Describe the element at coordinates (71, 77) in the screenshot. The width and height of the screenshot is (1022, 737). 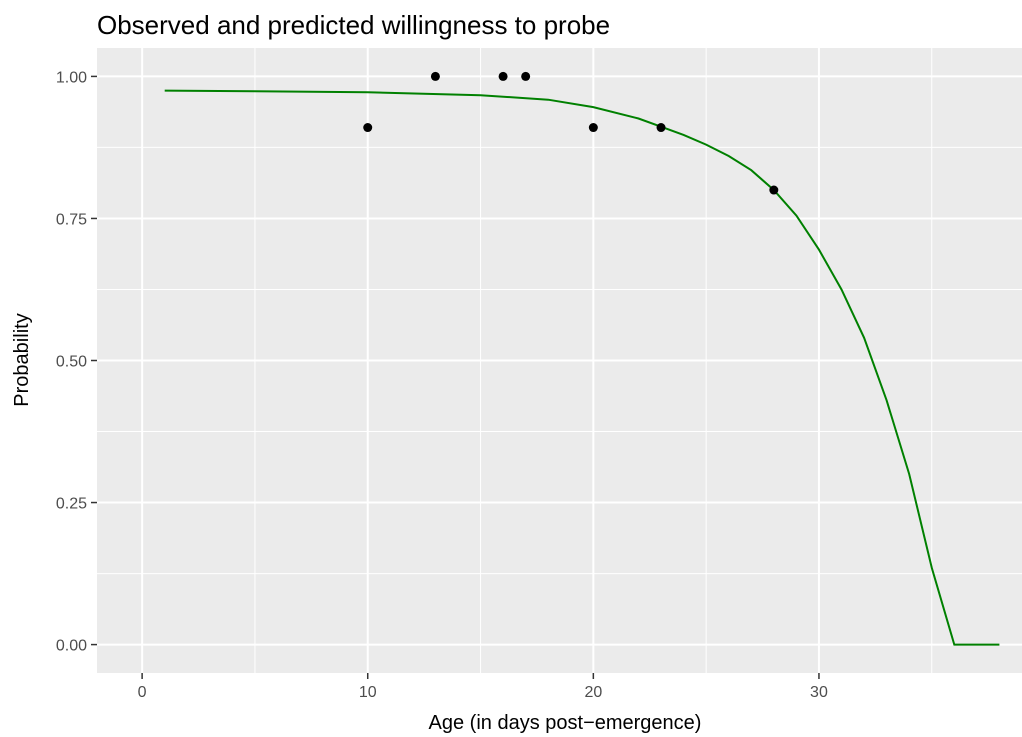
I see `y-tick-label: 1.00` at that location.